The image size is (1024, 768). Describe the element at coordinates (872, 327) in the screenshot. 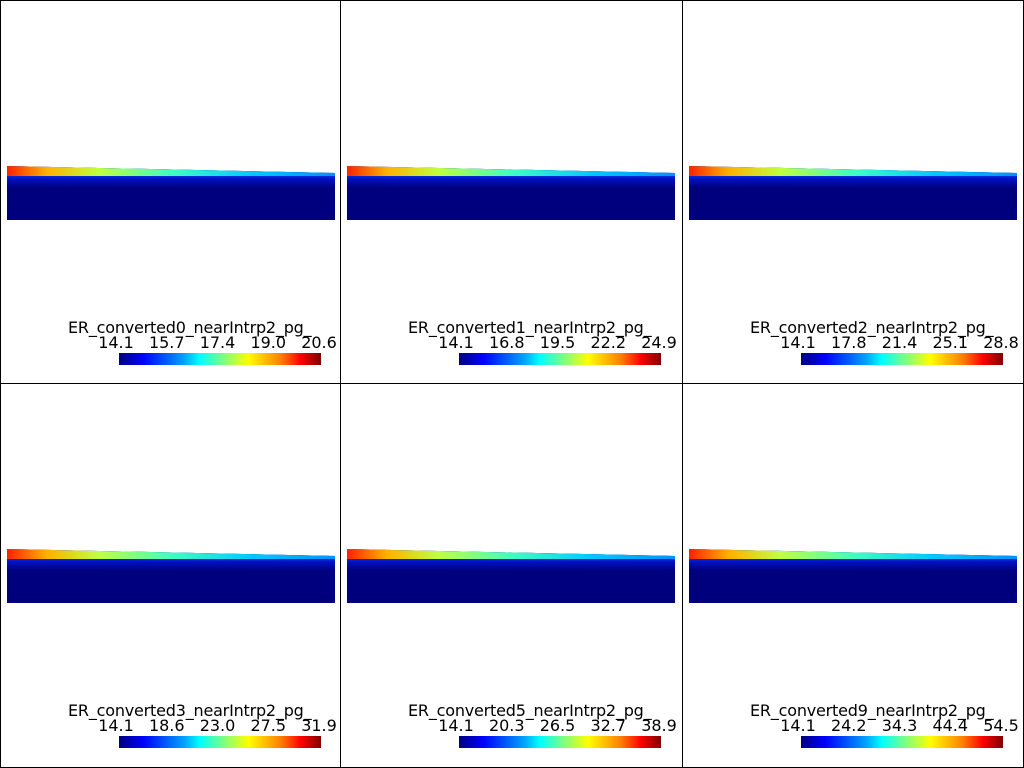

I see `legend-title: ER_converted2_nearIntrp2_pg_` at that location.